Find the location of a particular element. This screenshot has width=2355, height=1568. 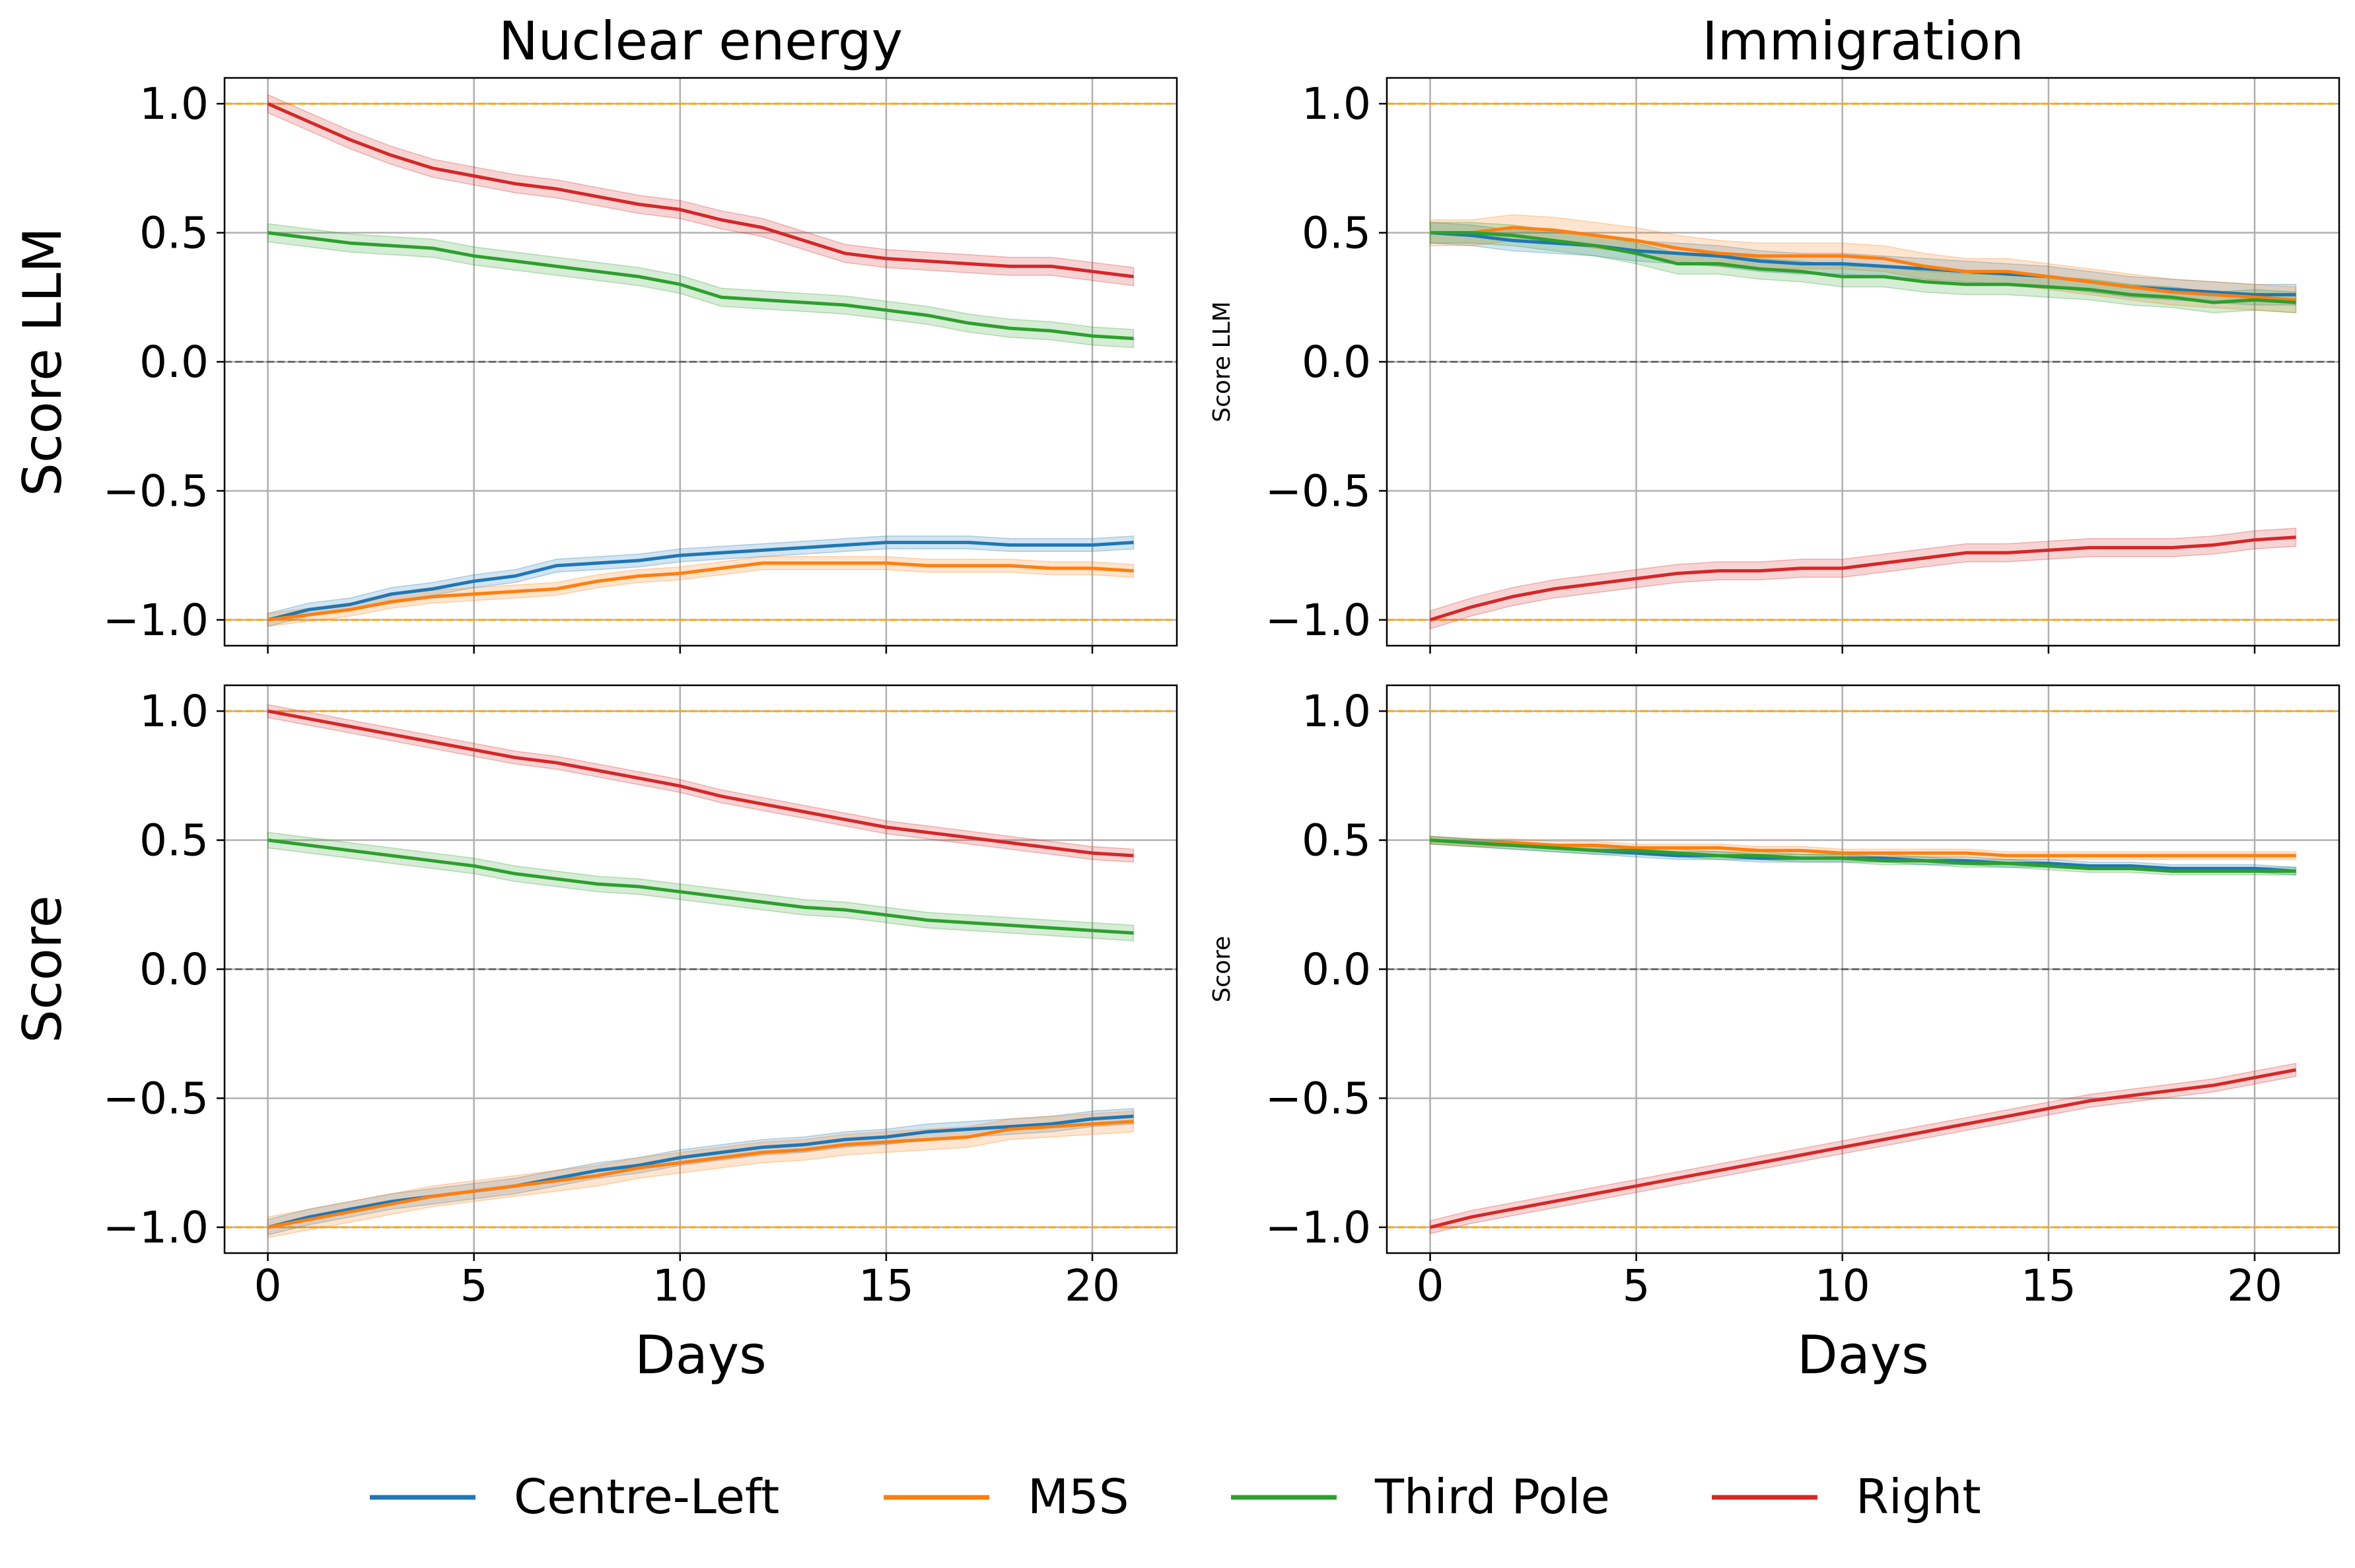

legend-item-right: Right is located at coordinates (1847, 1496).